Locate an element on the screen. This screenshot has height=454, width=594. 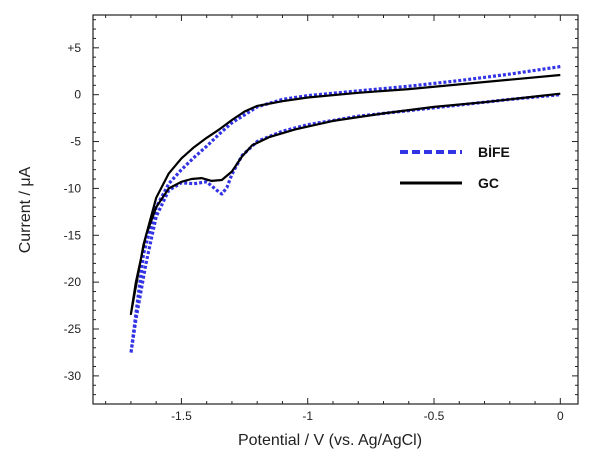
y-tick-label: -30 is located at coordinates (73, 376).